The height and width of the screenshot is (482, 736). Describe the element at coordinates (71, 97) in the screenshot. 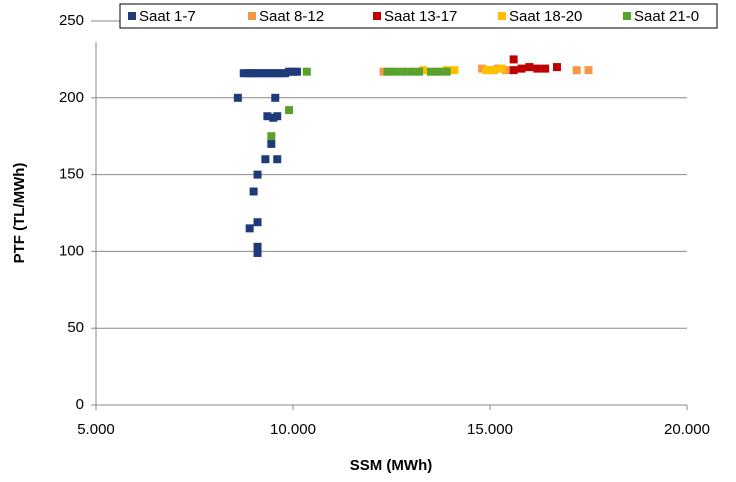

I see `y-tick-label: 200` at that location.